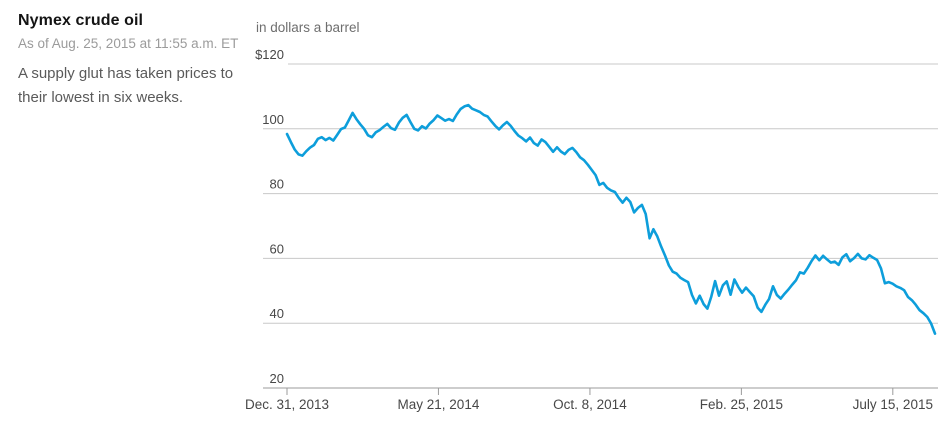  Describe the element at coordinates (269, 54) in the screenshot. I see `y-axis-label: $120` at that location.